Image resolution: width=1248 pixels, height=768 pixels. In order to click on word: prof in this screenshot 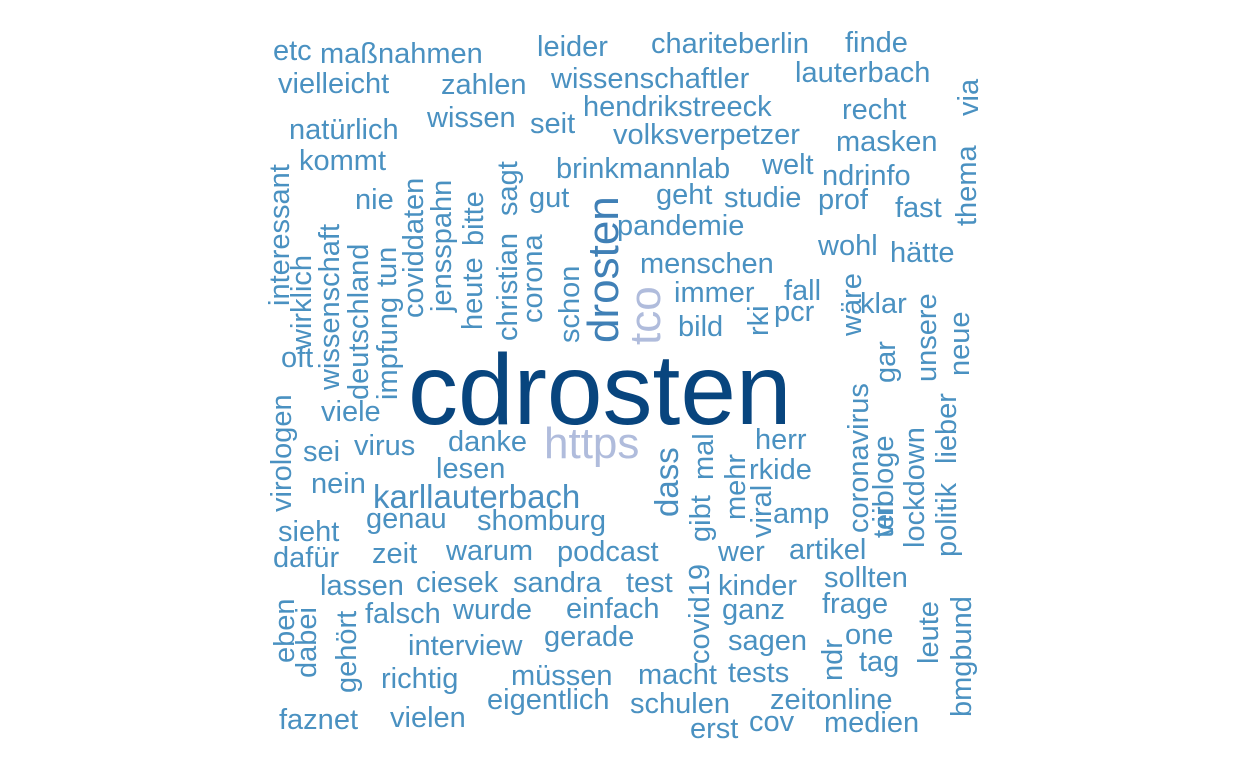, I will do `click(843, 200)`.